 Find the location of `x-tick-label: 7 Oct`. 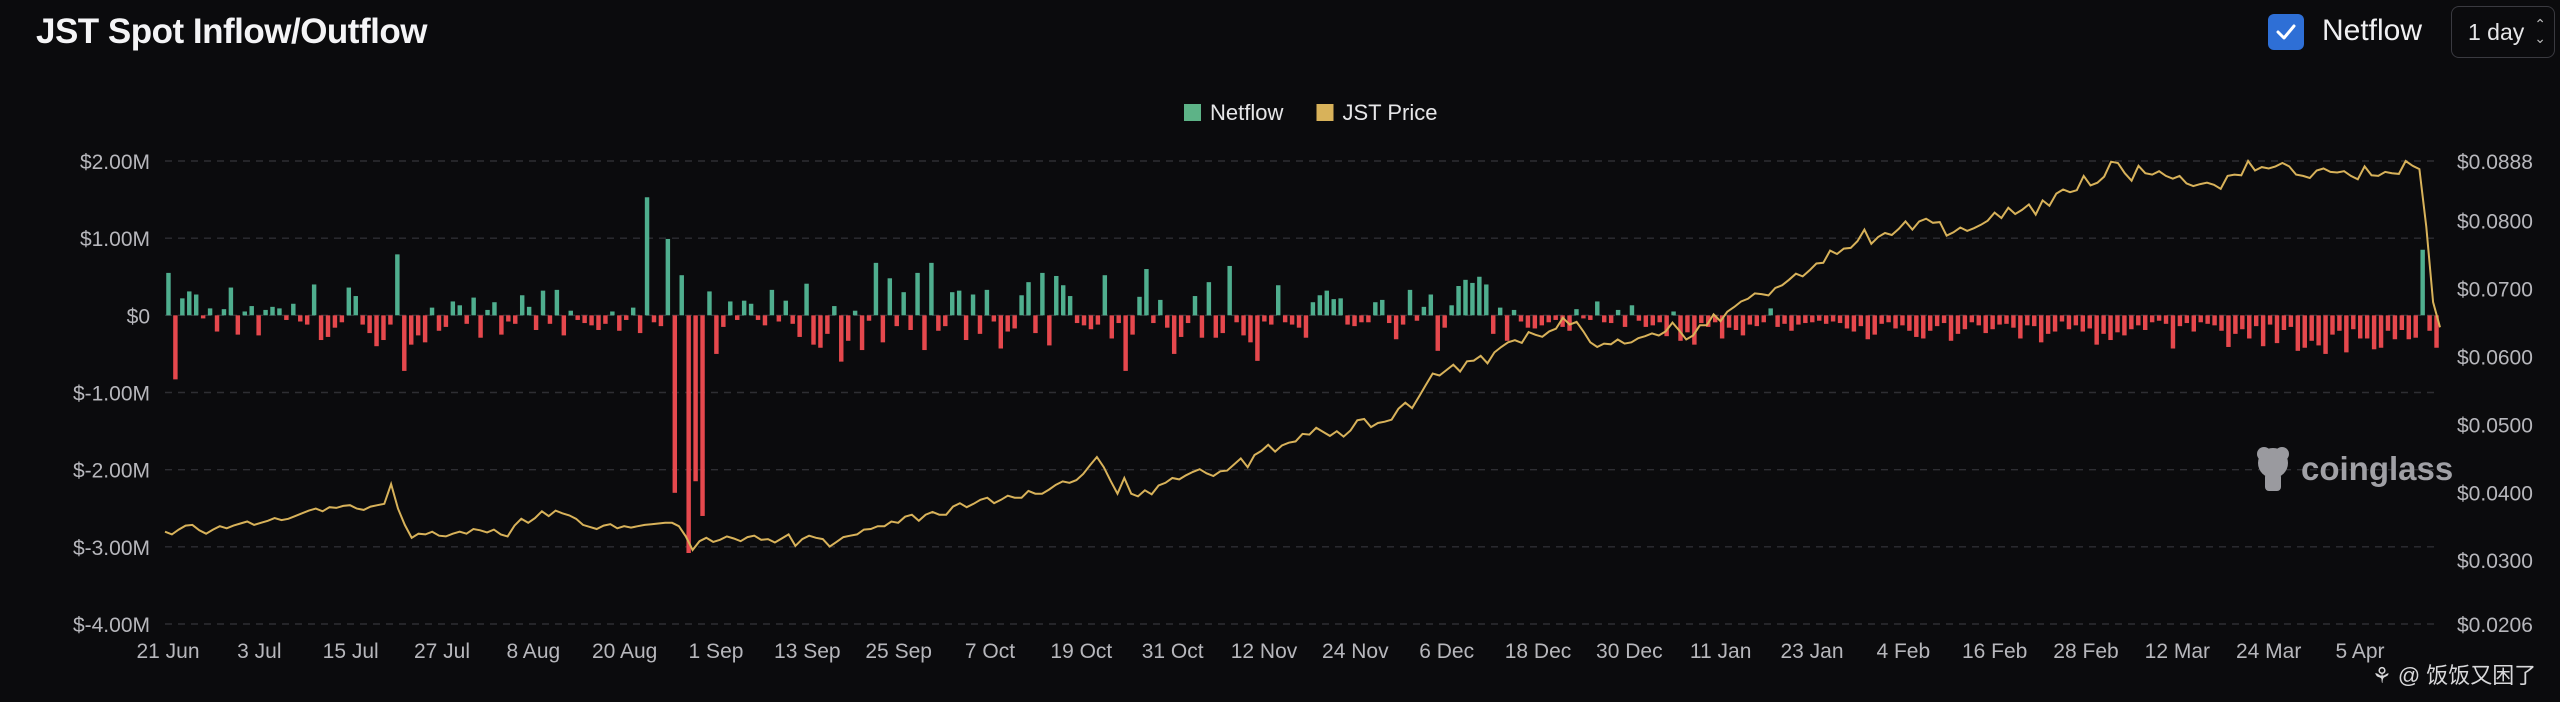

x-tick-label: 7 Oct is located at coordinates (990, 651).